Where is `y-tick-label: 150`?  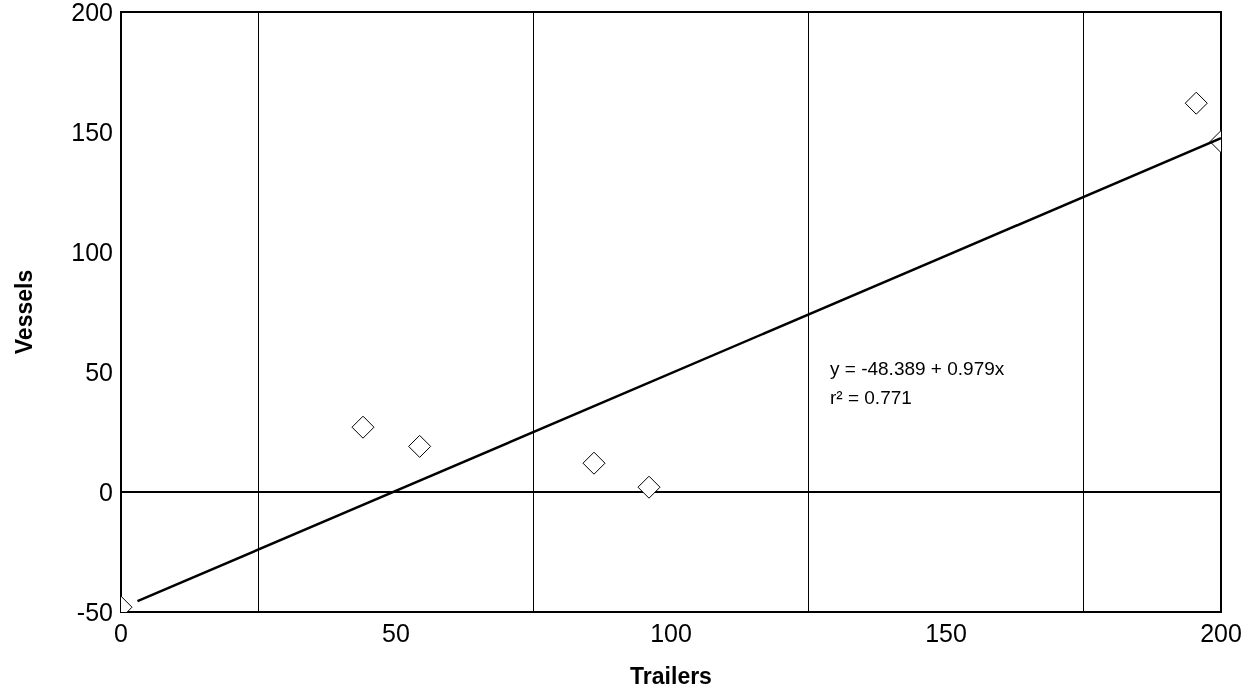 y-tick-label: 150 is located at coordinates (92, 131).